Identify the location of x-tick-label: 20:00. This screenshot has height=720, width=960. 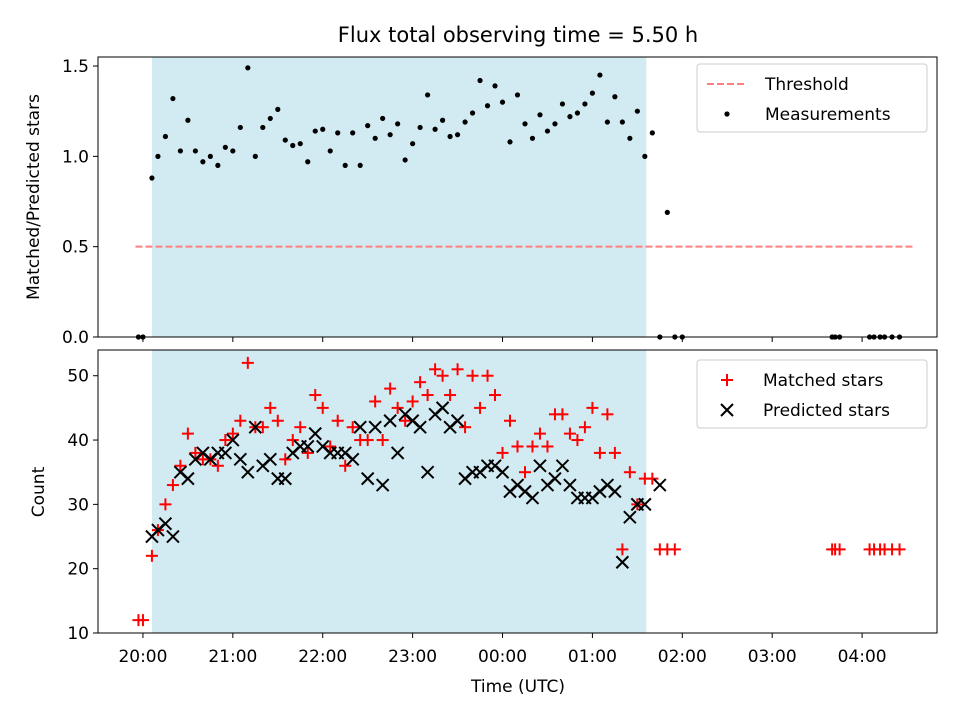
(142, 657).